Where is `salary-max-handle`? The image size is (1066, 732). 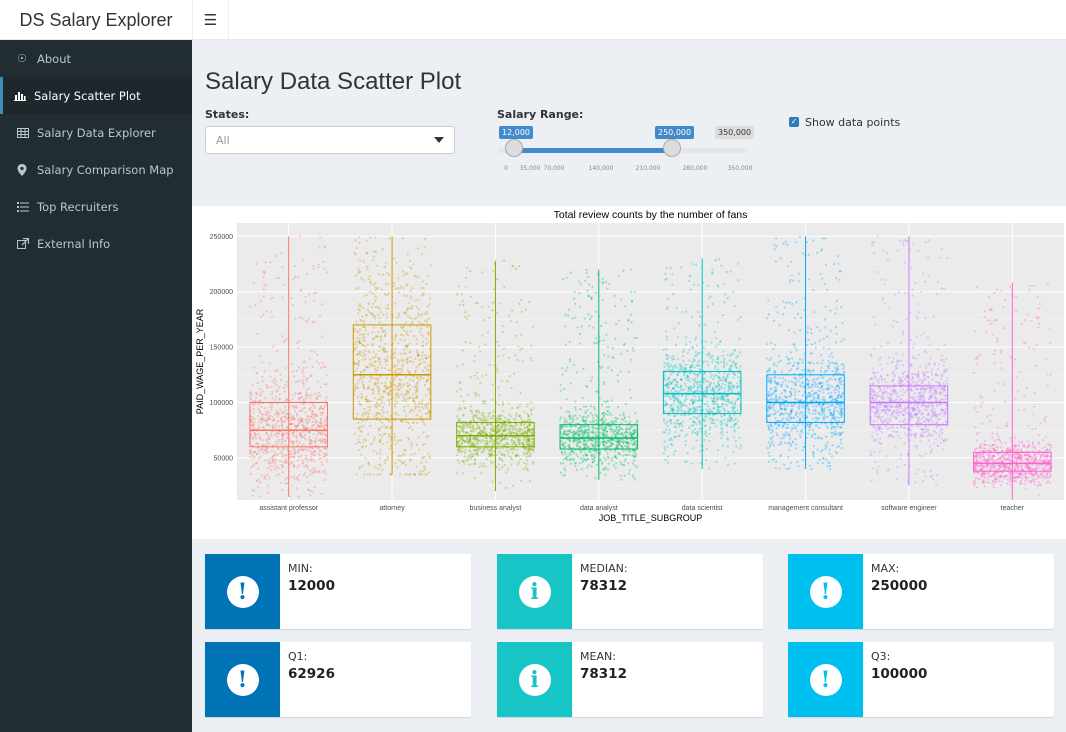 salary-max-handle is located at coordinates (672, 148).